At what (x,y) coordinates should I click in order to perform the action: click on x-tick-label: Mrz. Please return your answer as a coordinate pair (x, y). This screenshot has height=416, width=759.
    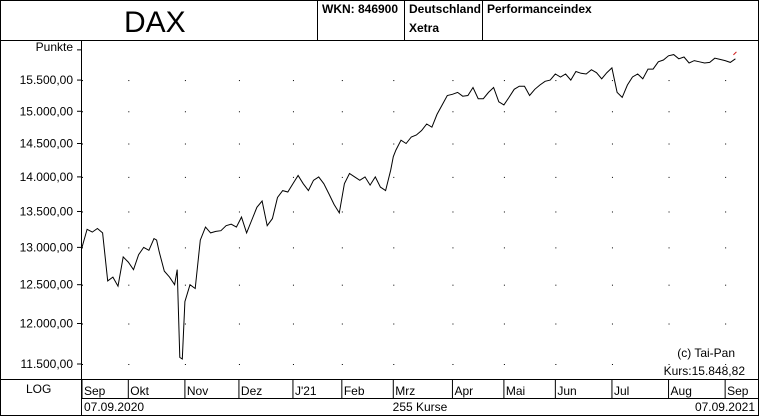
    Looking at the image, I should click on (405, 391).